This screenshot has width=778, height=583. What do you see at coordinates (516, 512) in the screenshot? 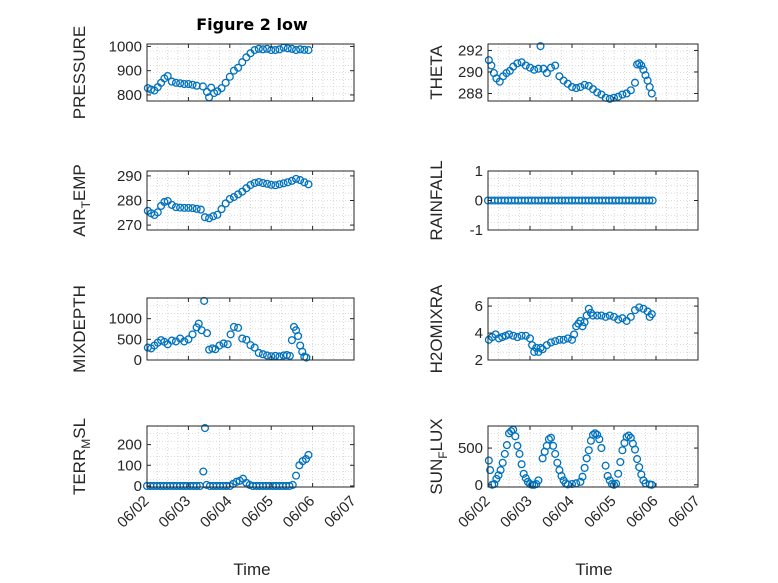
I see `x-tick-label: 06/03` at bounding box center [516, 512].